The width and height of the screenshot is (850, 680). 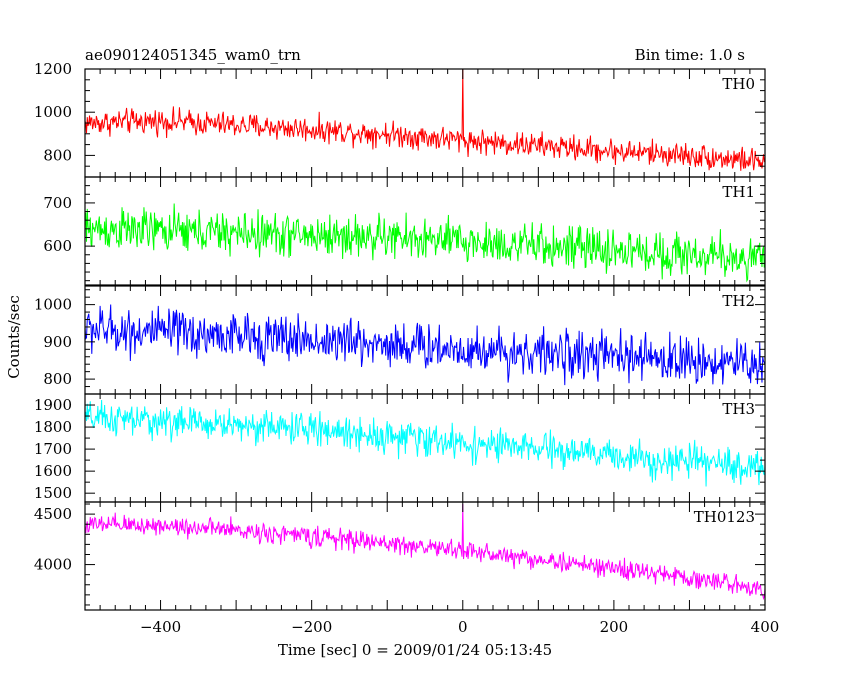 I want to click on panel-th3: TH3 1500 1600 1700 1800 1900, so click(x=400, y=448).